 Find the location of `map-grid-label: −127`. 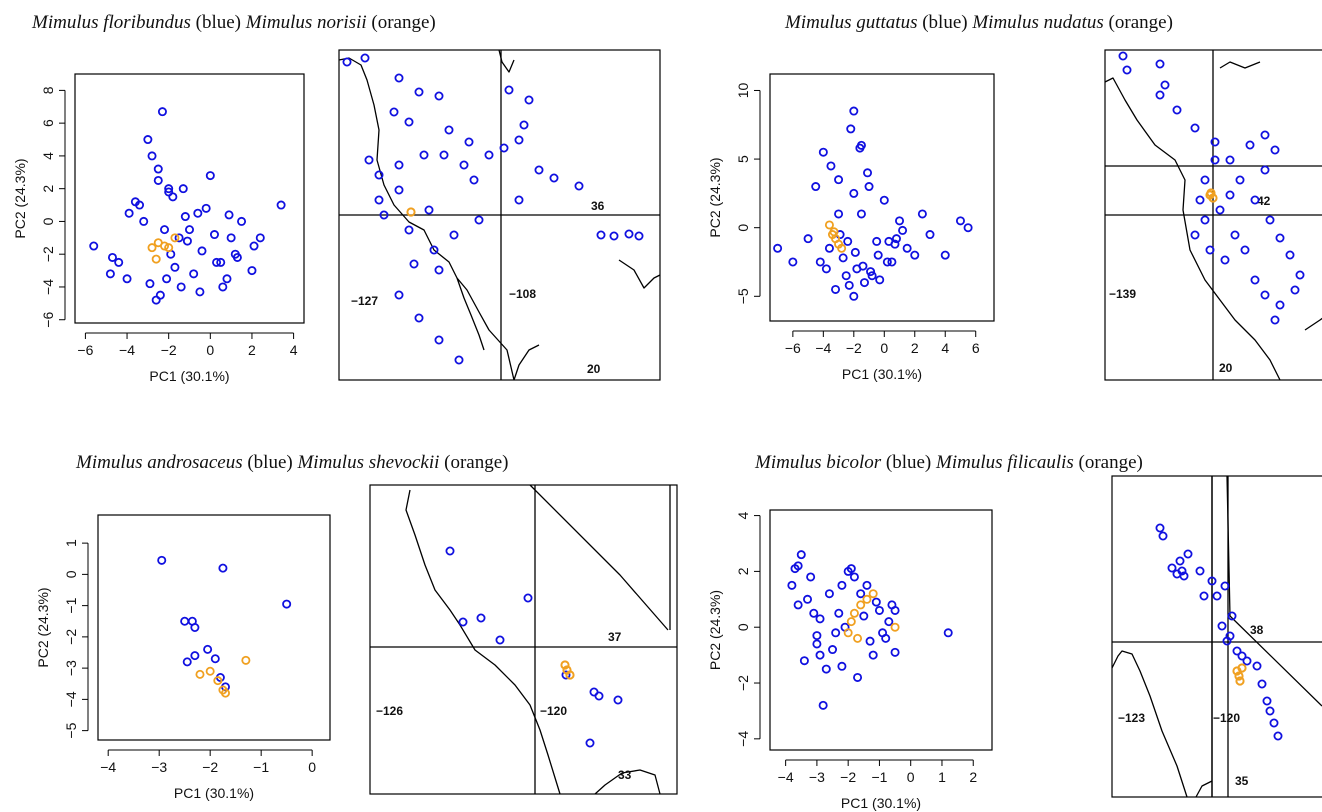

map-grid-label: −127 is located at coordinates (364, 301).